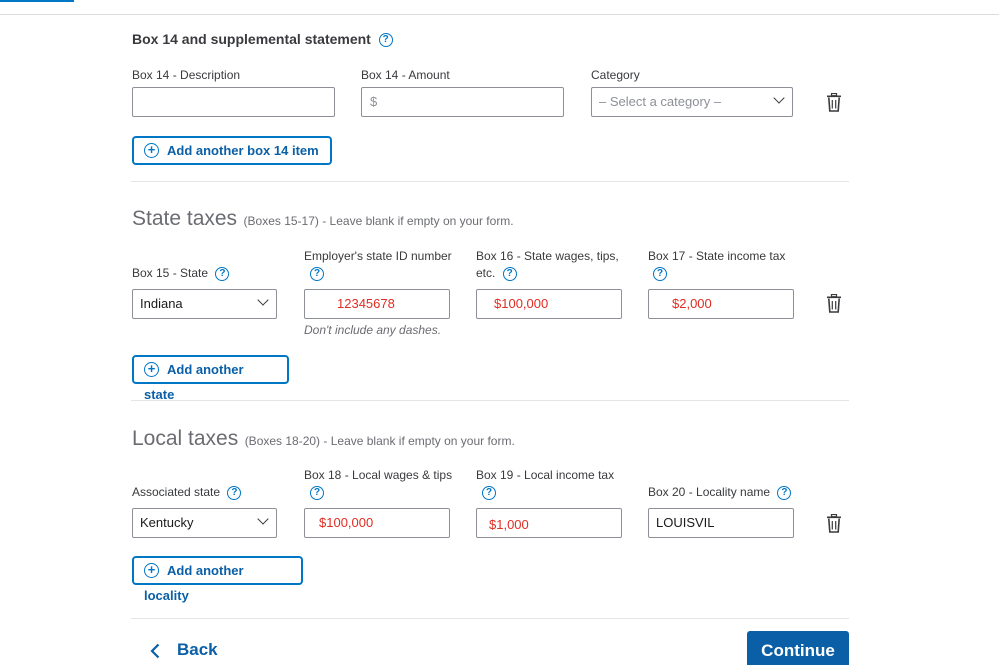  I want to click on associated-state-value: Kentucky, so click(167, 522).